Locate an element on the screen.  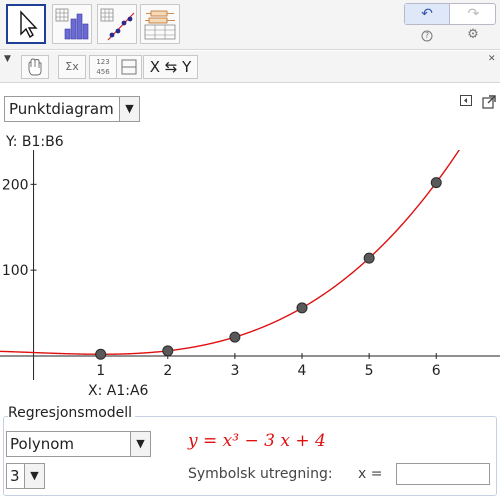
y-ticks: 100 200 is located at coordinates (19, 228).